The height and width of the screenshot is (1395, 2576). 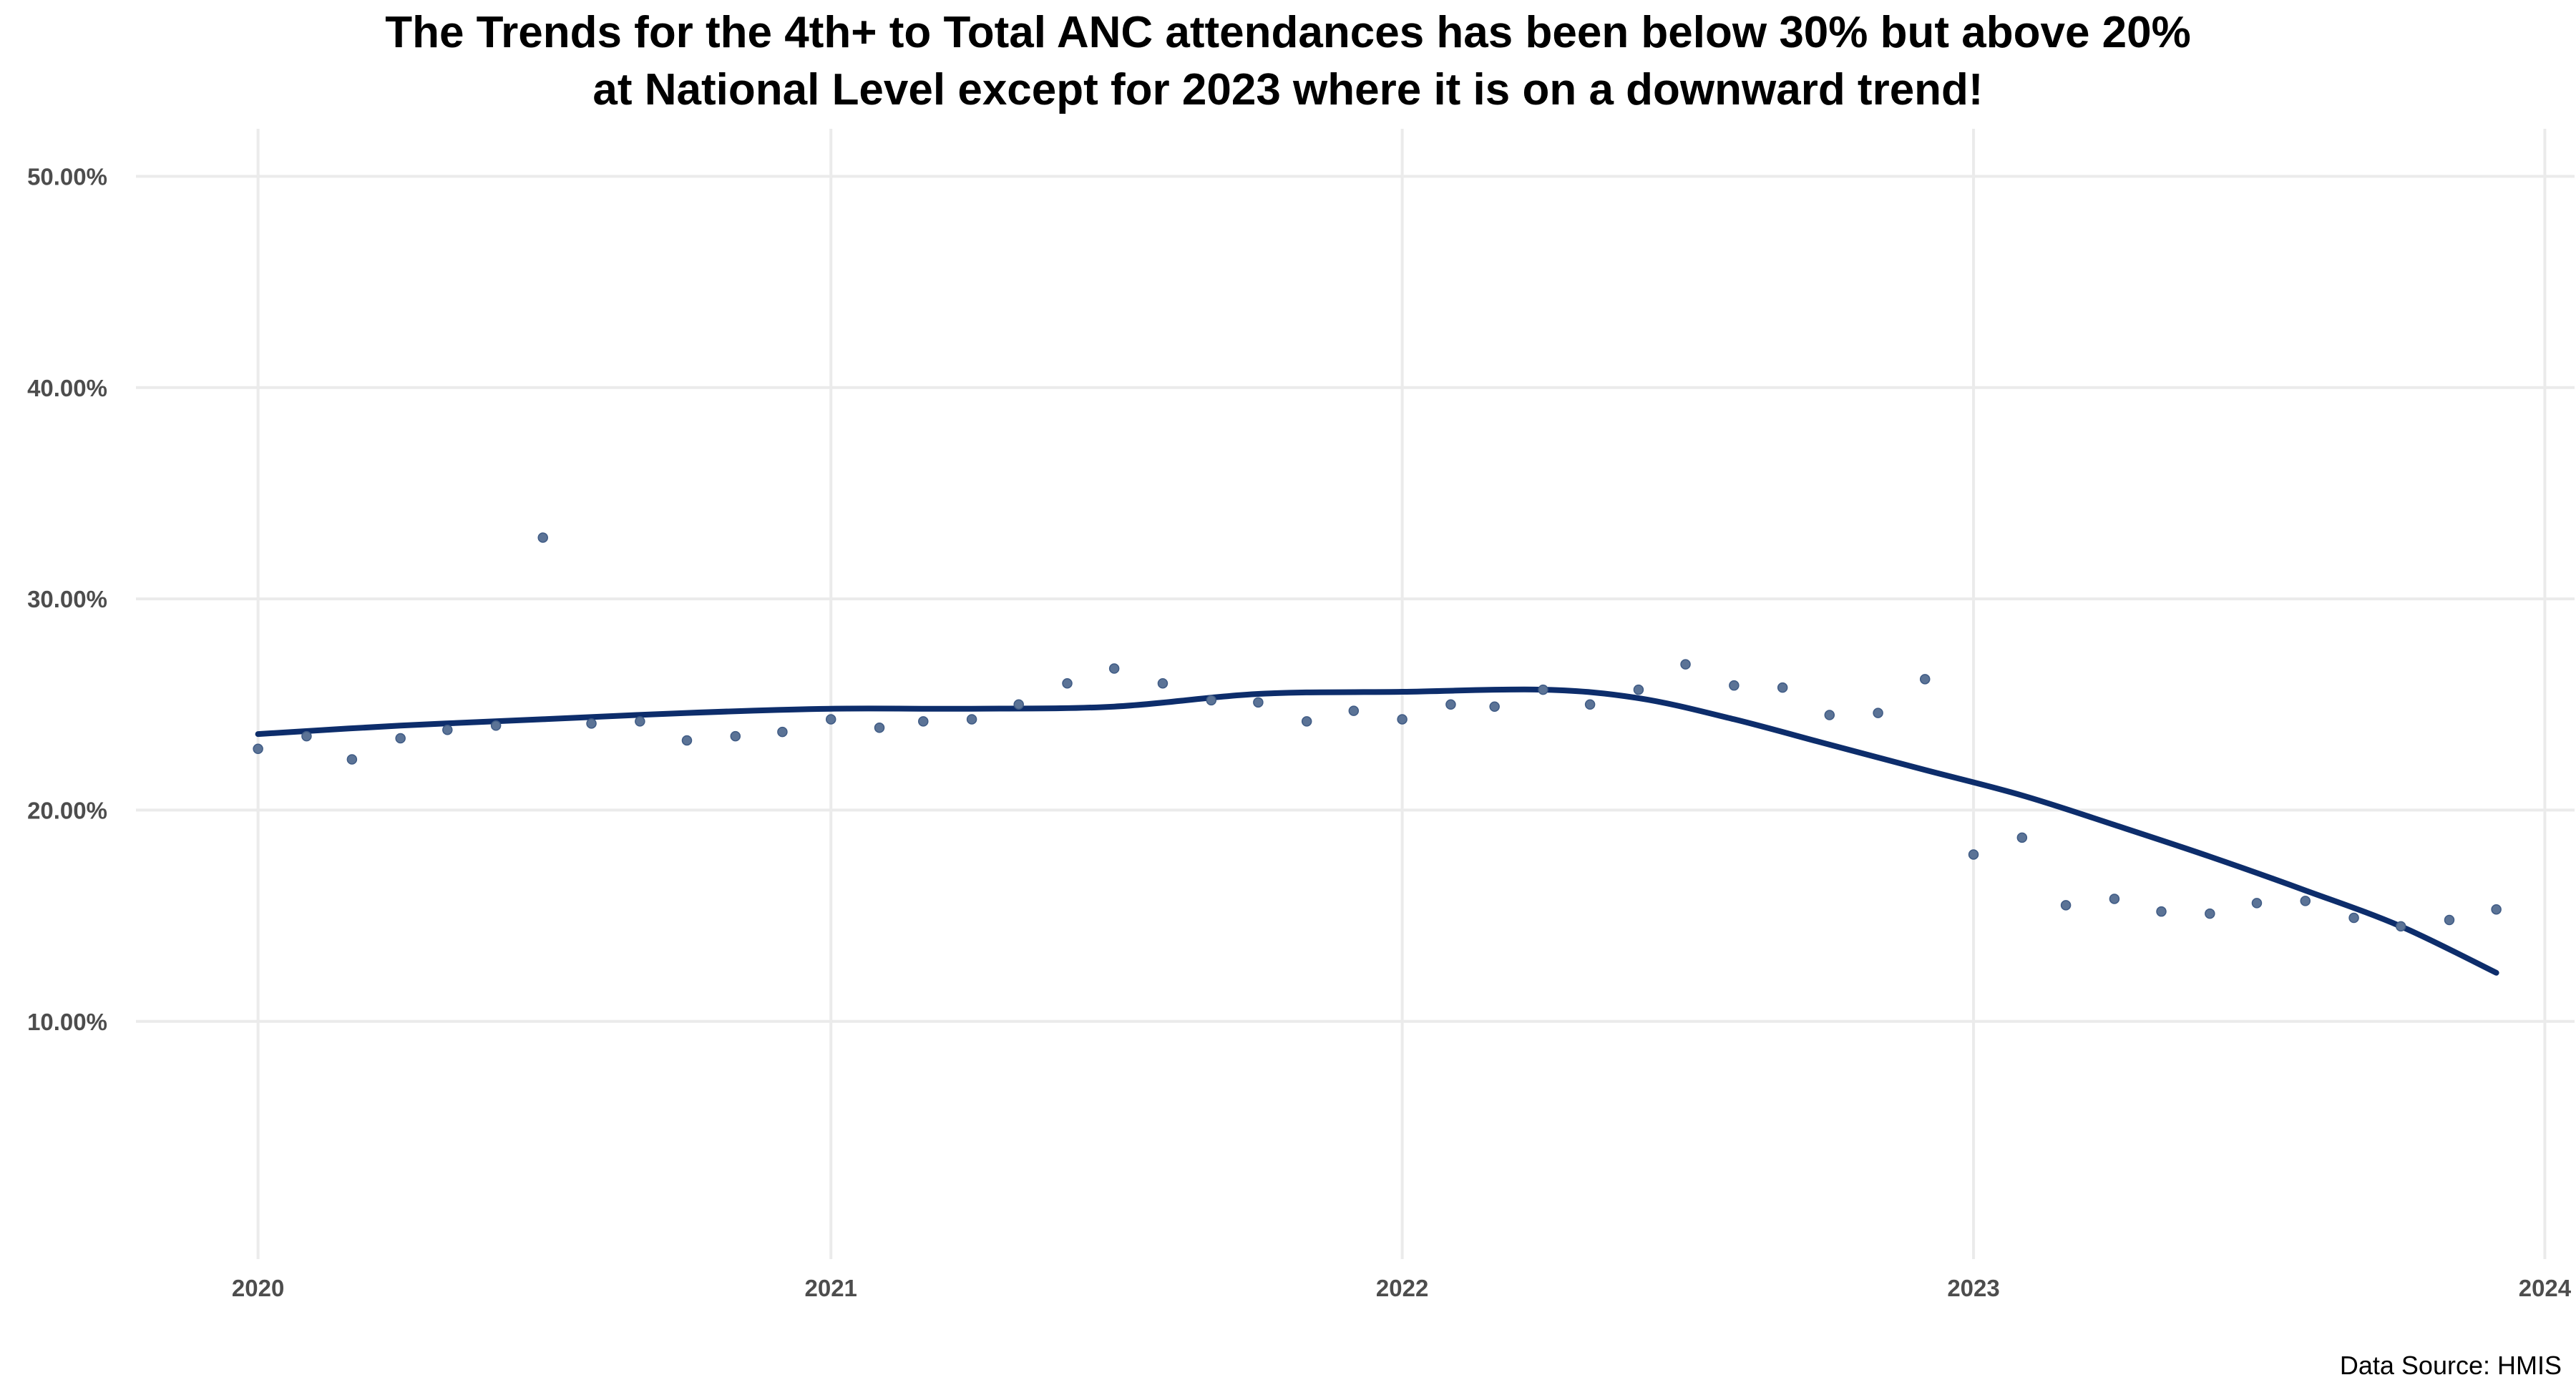 What do you see at coordinates (2545, 1288) in the screenshot?
I see `x-tick-label: 2024` at bounding box center [2545, 1288].